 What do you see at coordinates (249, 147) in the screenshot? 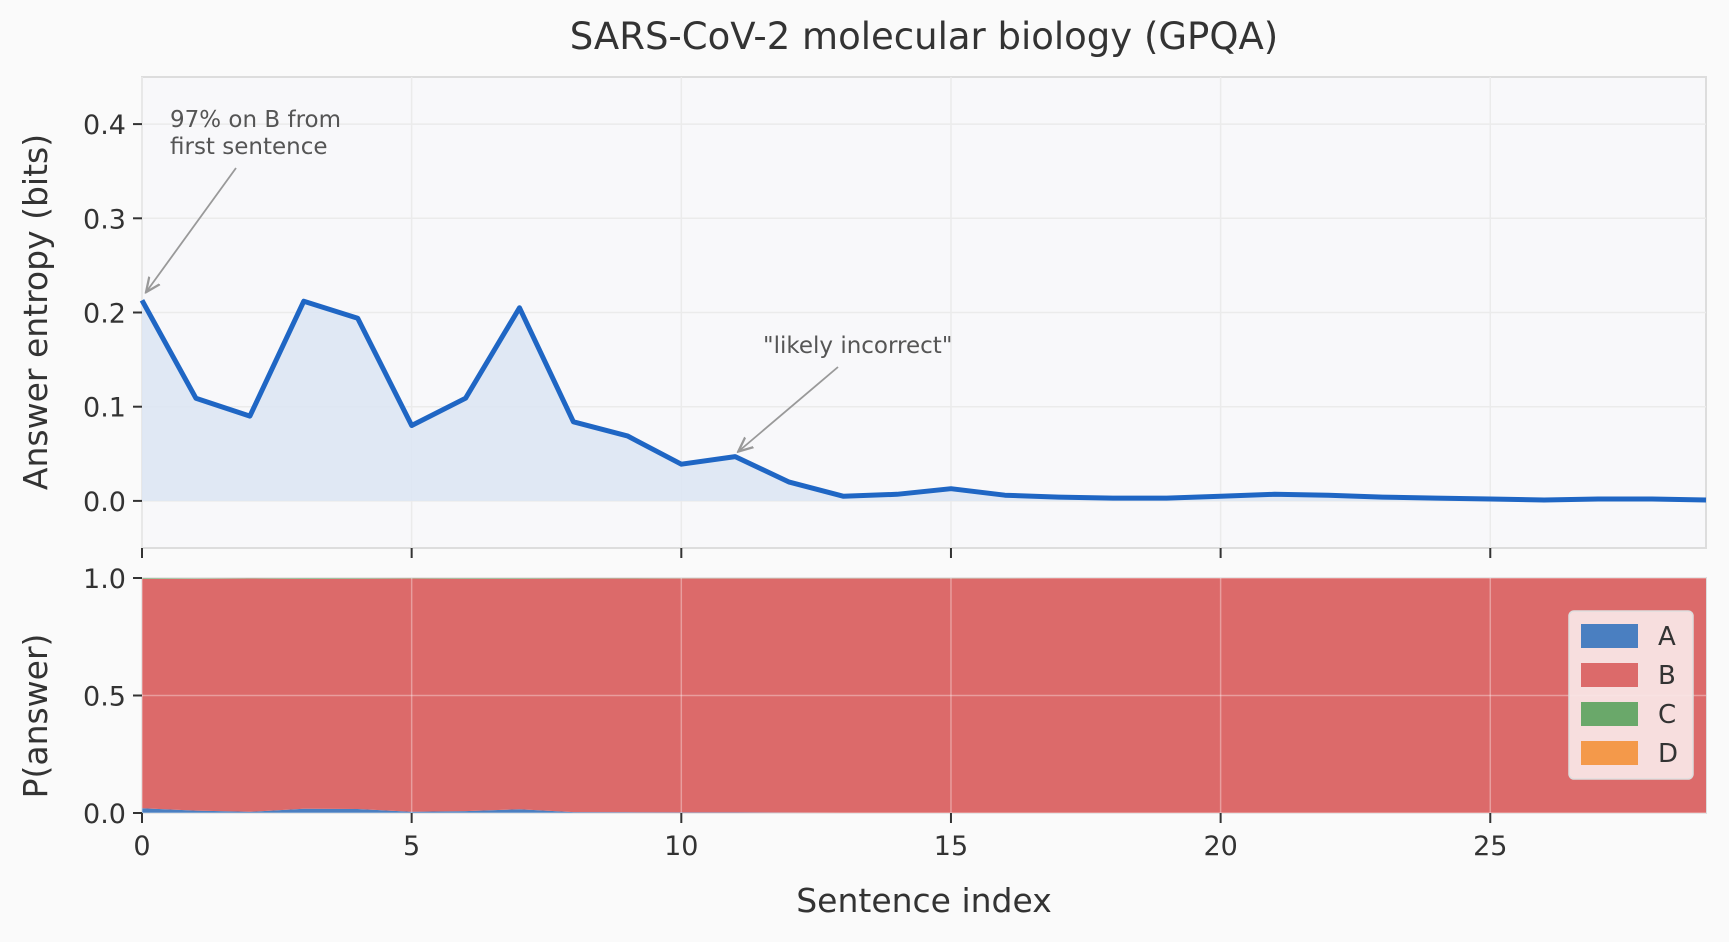
I see `annotation-0-line-1: first sentence` at bounding box center [249, 147].